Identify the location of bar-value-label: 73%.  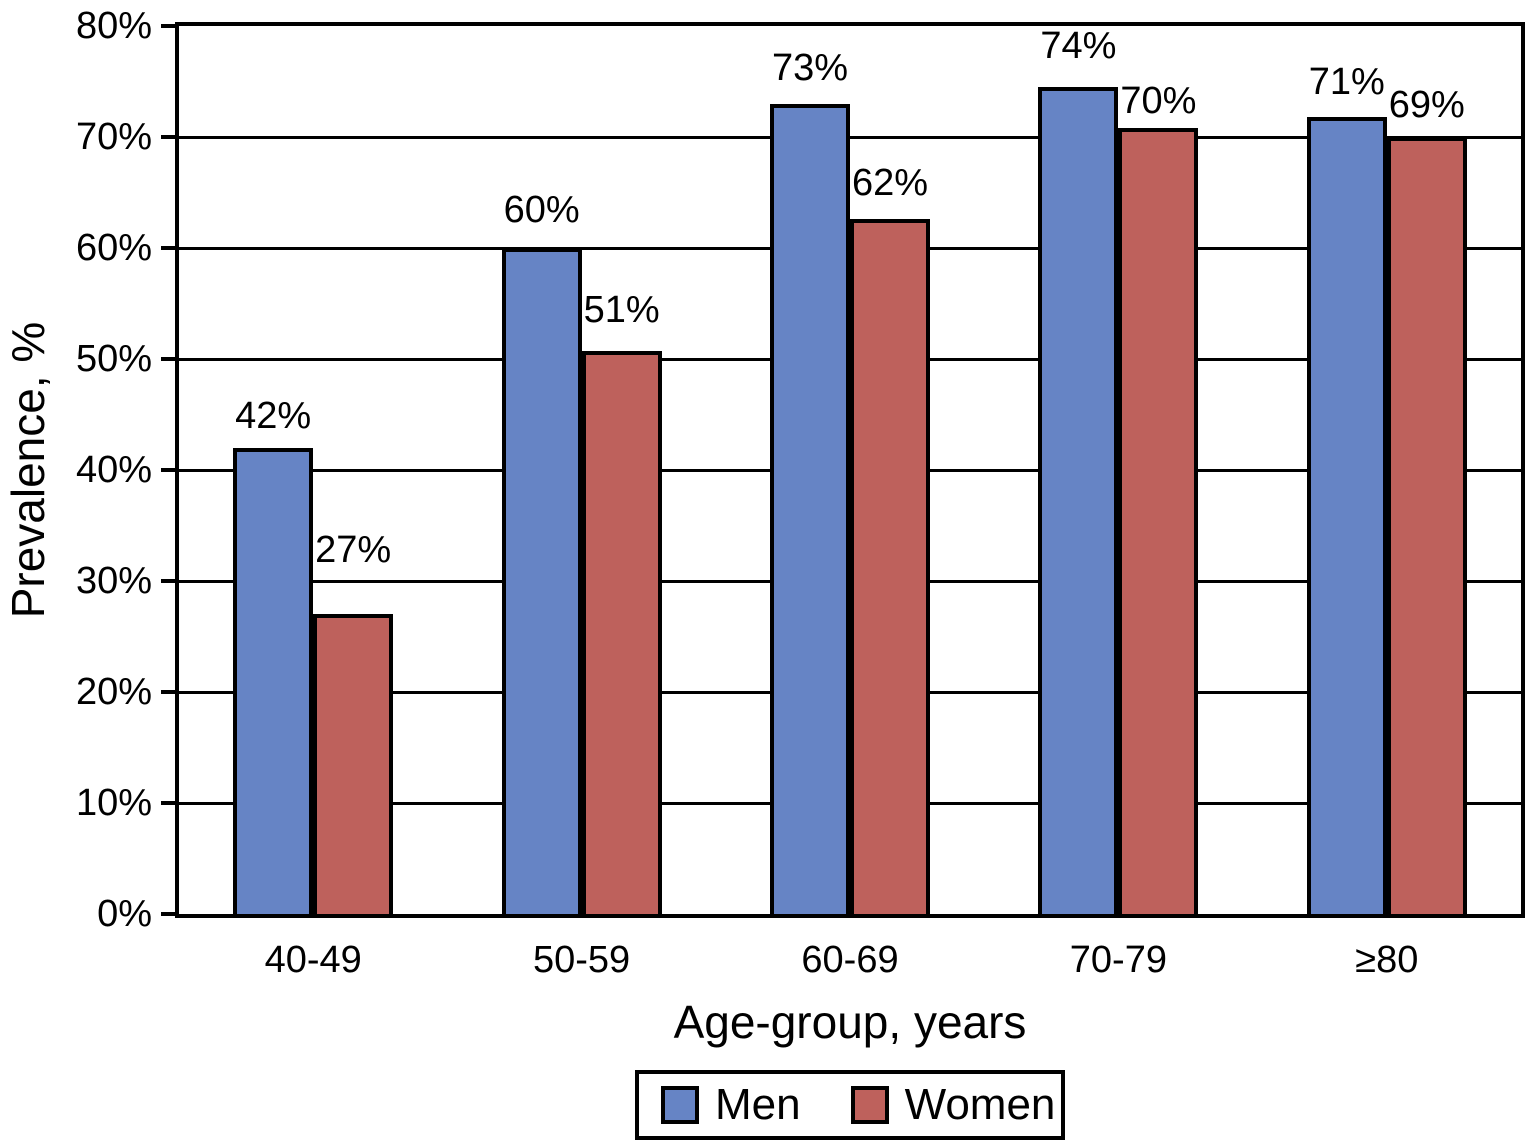
(810, 67).